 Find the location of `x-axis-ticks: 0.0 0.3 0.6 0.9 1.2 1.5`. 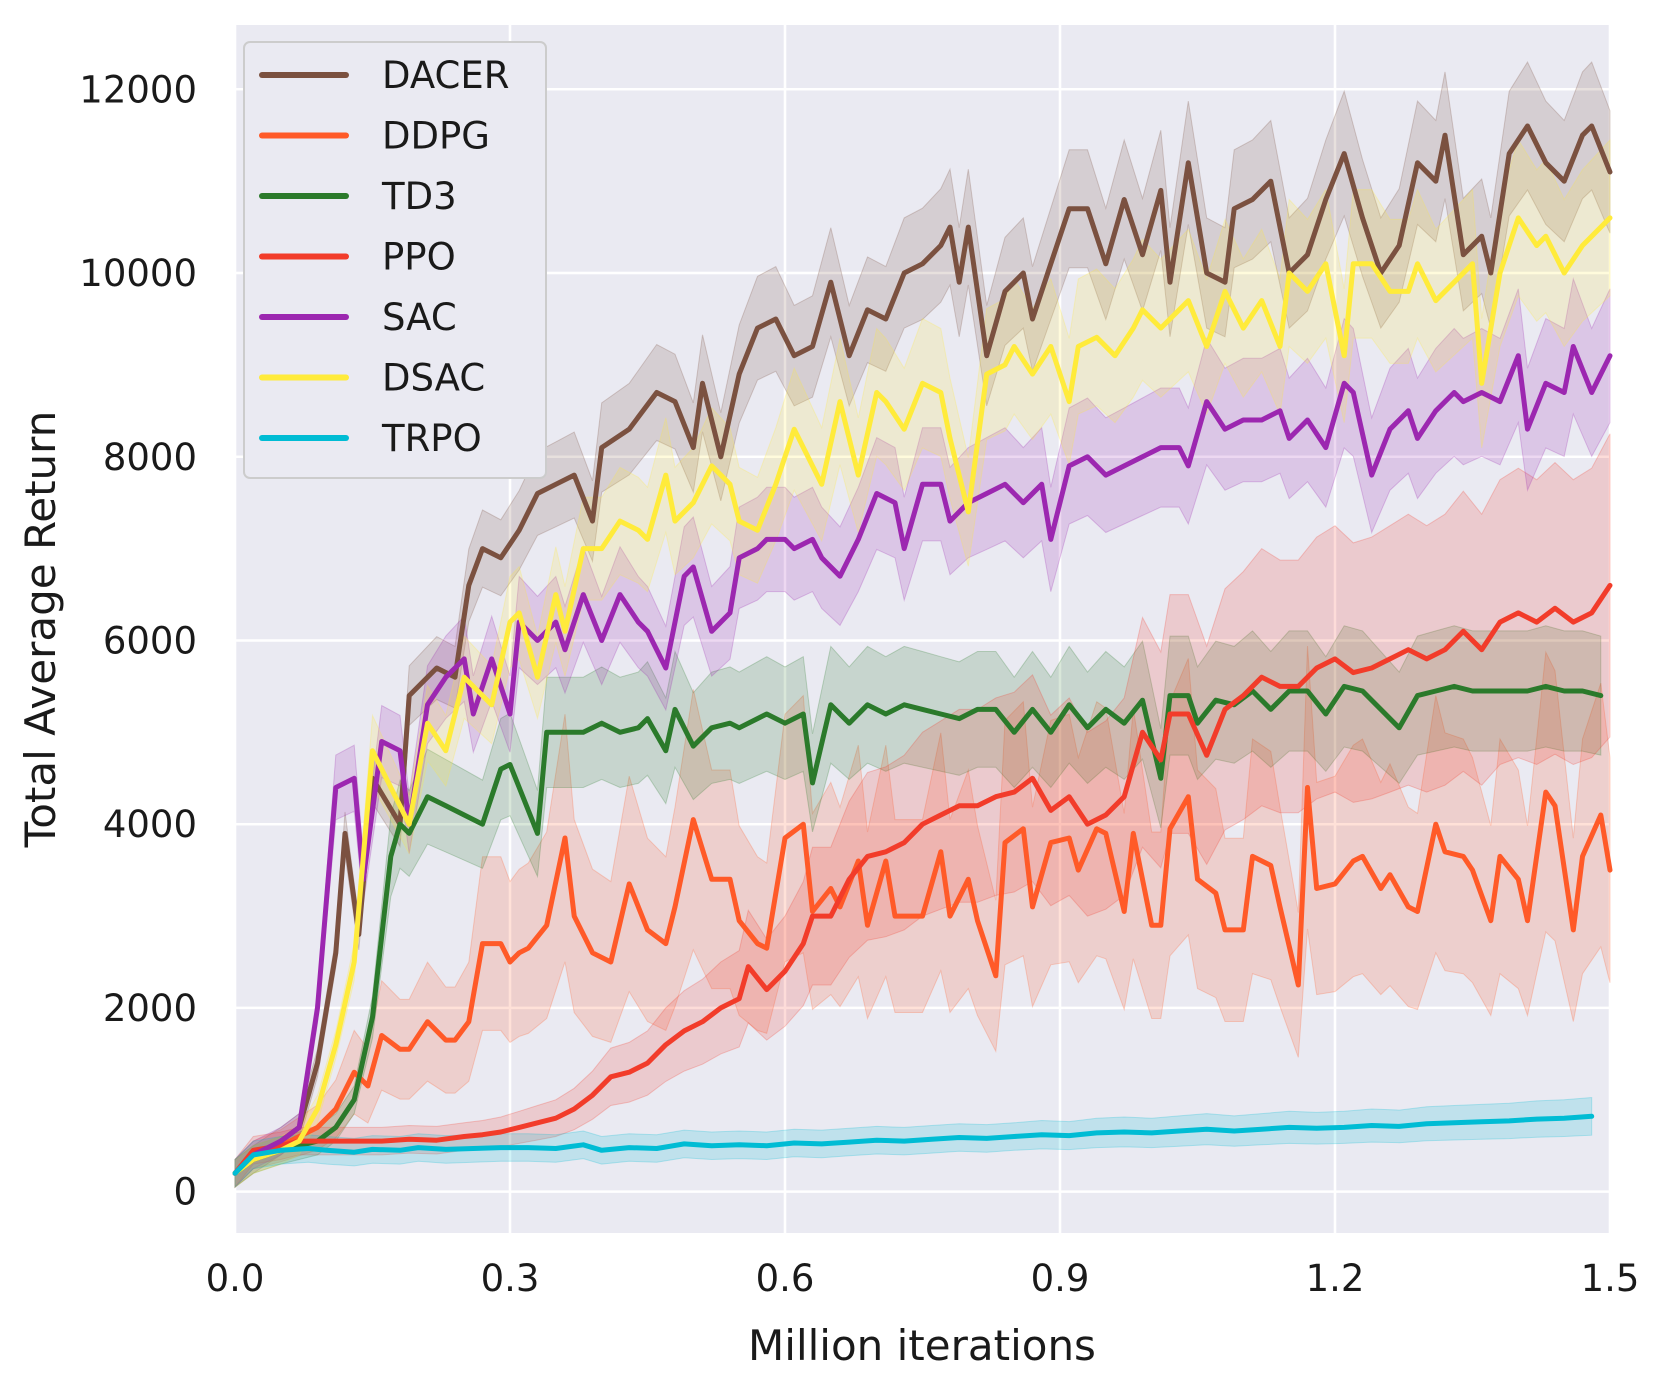

x-axis-ticks: 0.0 0.3 0.6 0.9 1.2 1.5 is located at coordinates (923, 1278).